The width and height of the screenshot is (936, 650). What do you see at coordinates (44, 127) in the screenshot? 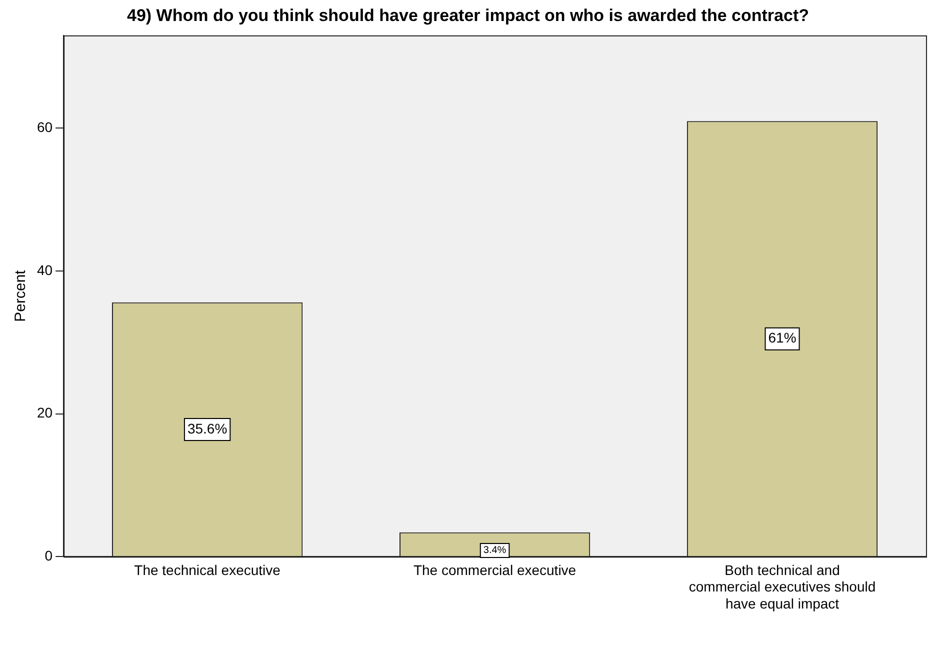
I see `y-tick-label: 60` at bounding box center [44, 127].